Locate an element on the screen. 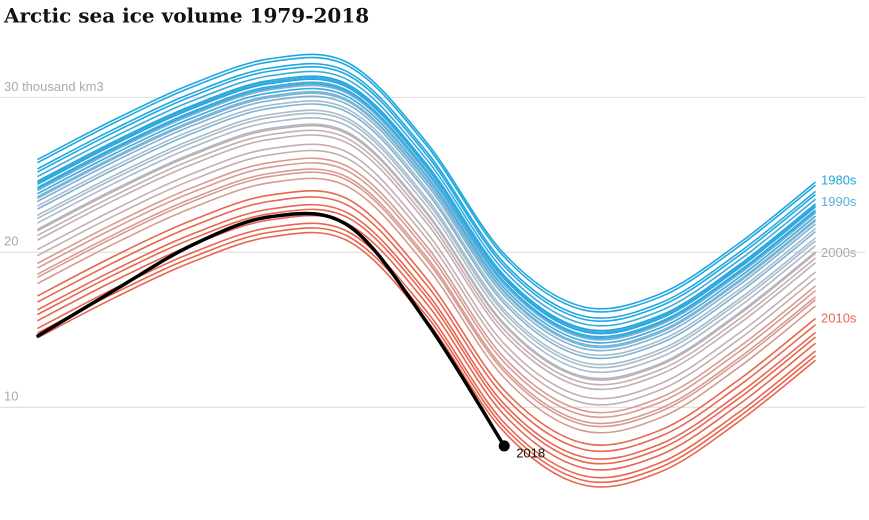 The image size is (869, 520). decade-label: 1980s is located at coordinates (839, 179).